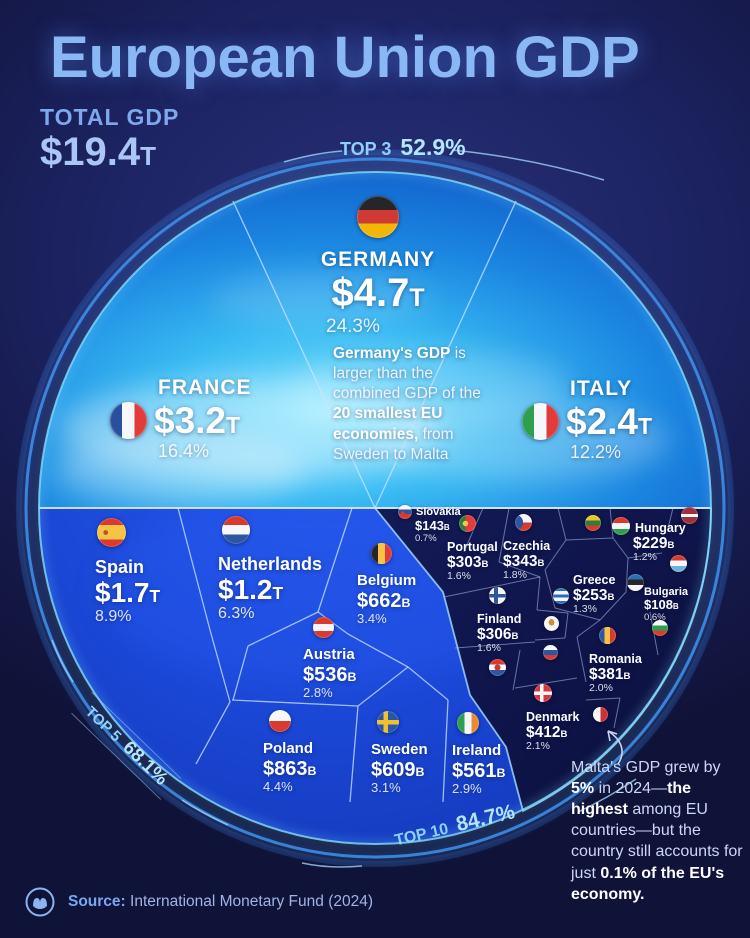 Image resolution: width=750 pixels, height=938 pixels. Describe the element at coordinates (318, 693) in the screenshot. I see `country-share: 2.8%` at that location.